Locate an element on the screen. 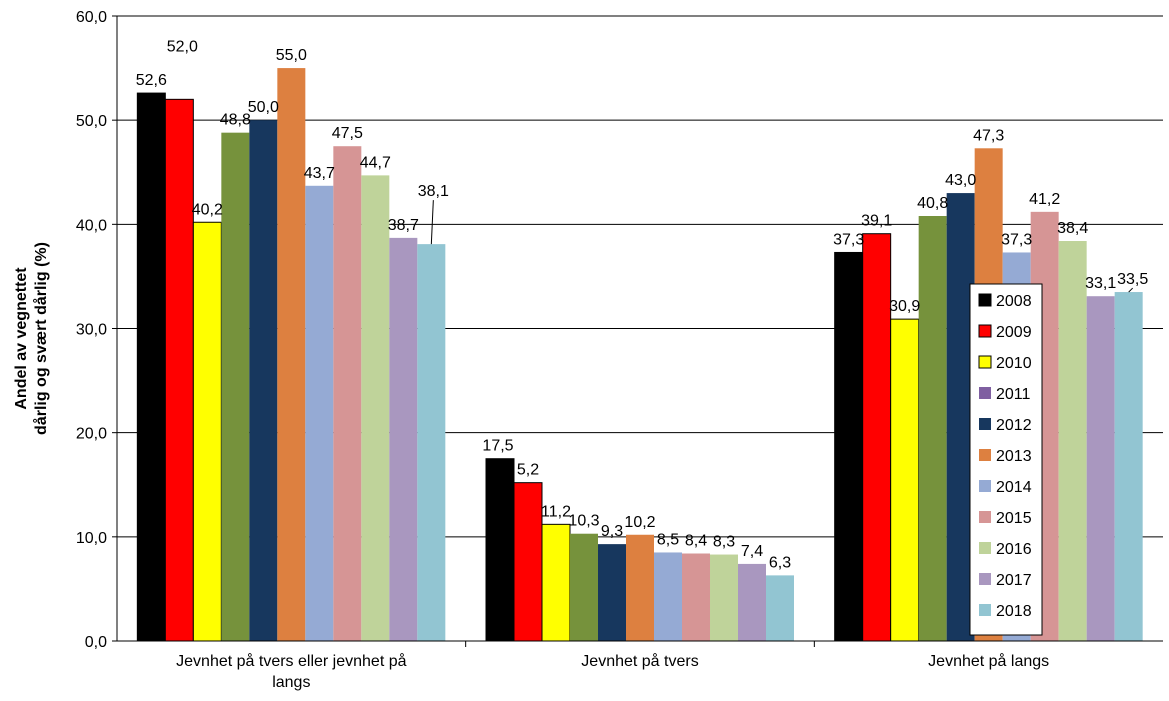 The width and height of the screenshot is (1169, 701). x-tick-label: Jevnhet på tvers is located at coordinates (639, 661).